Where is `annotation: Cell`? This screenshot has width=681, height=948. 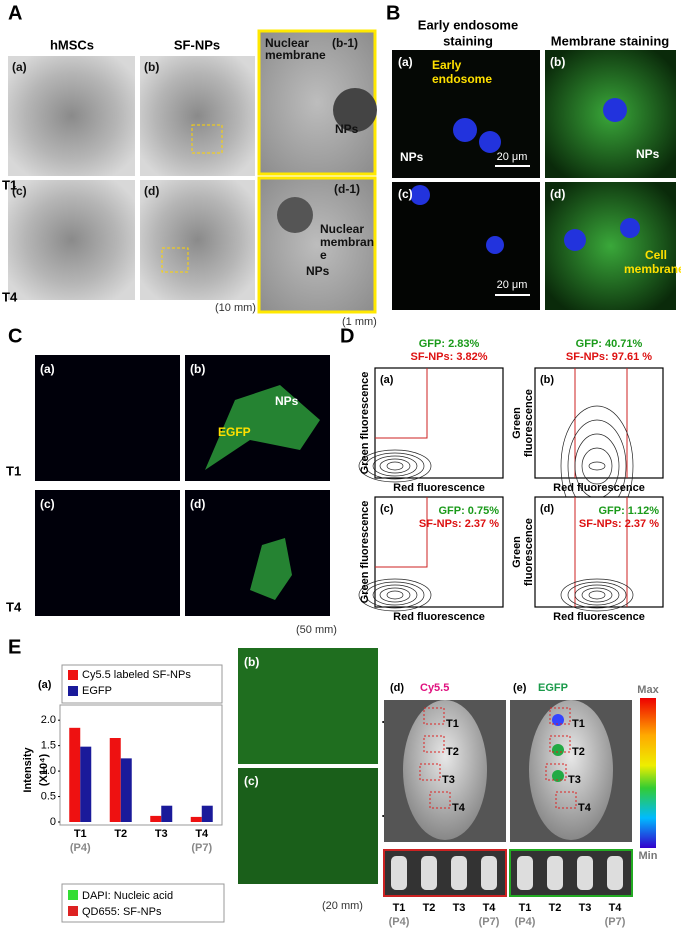
annotation: Cell is located at coordinates (656, 255).